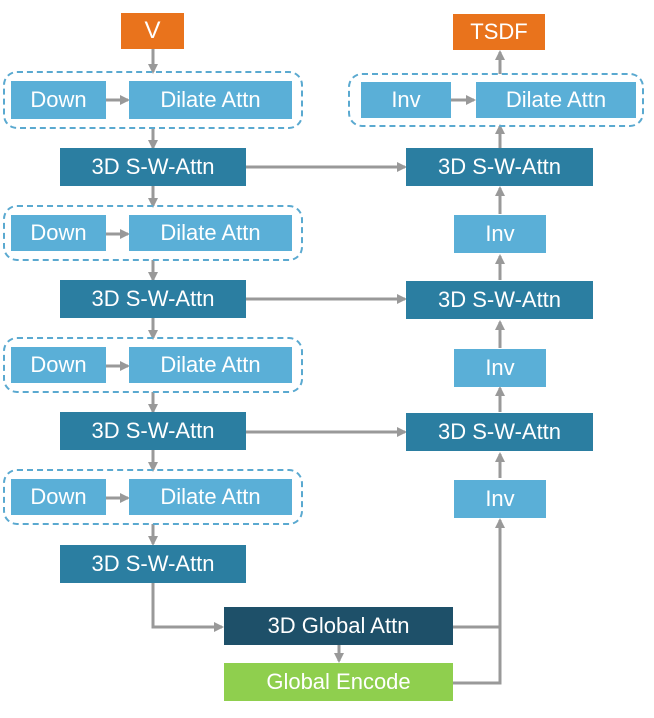 The image size is (654, 718). I want to click on swattn-node-right-1: 3D S-W-Attn, so click(499, 167).